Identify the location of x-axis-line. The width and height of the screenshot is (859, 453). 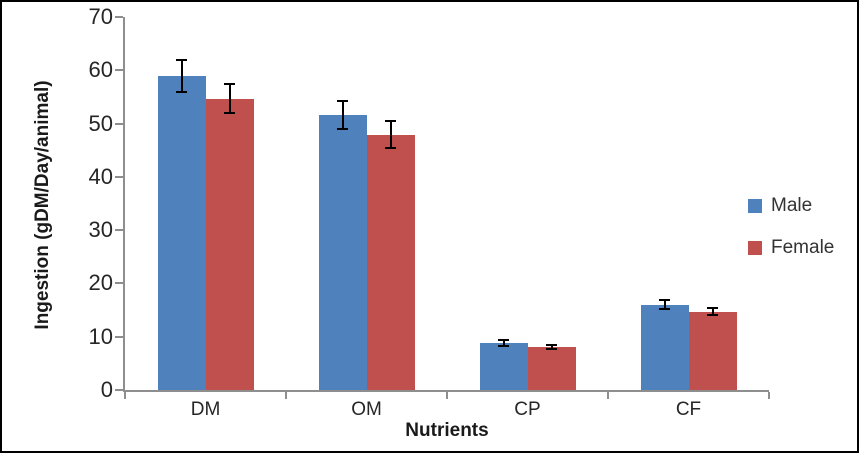
(446, 391).